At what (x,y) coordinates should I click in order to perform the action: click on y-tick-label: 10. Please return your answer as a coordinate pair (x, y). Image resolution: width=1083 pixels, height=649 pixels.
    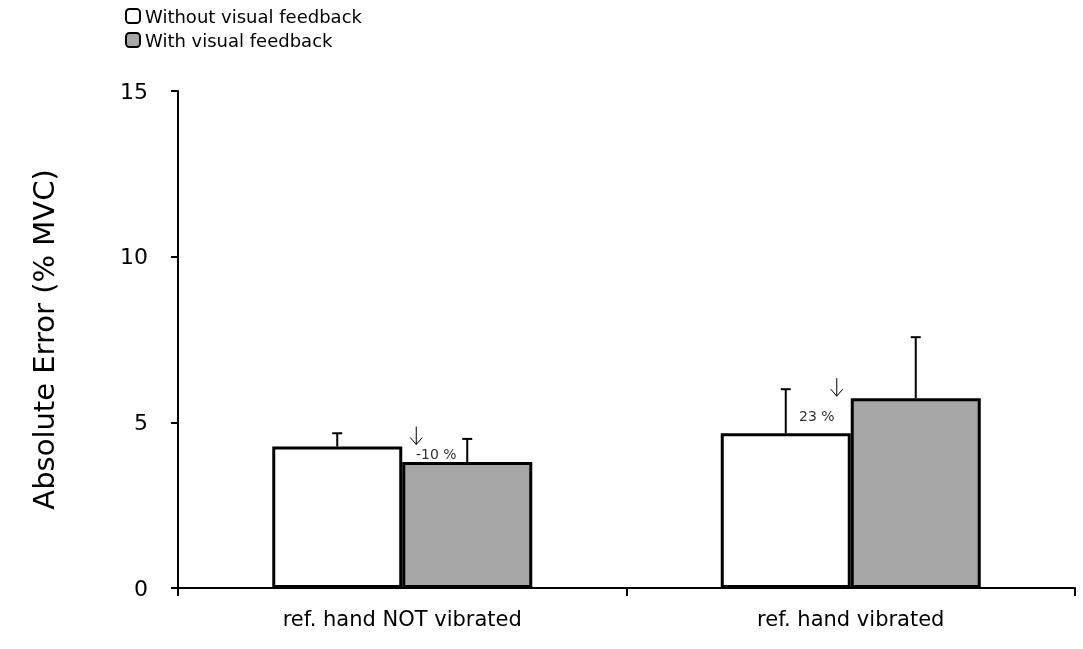
    Looking at the image, I should click on (134, 257).